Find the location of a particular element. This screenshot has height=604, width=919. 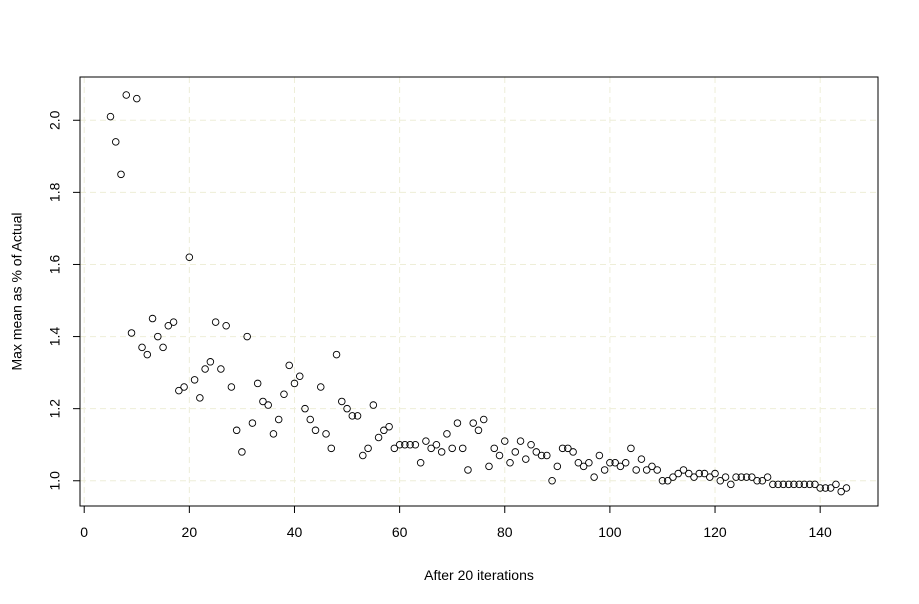

x-tick-label: 140 is located at coordinates (820, 532).